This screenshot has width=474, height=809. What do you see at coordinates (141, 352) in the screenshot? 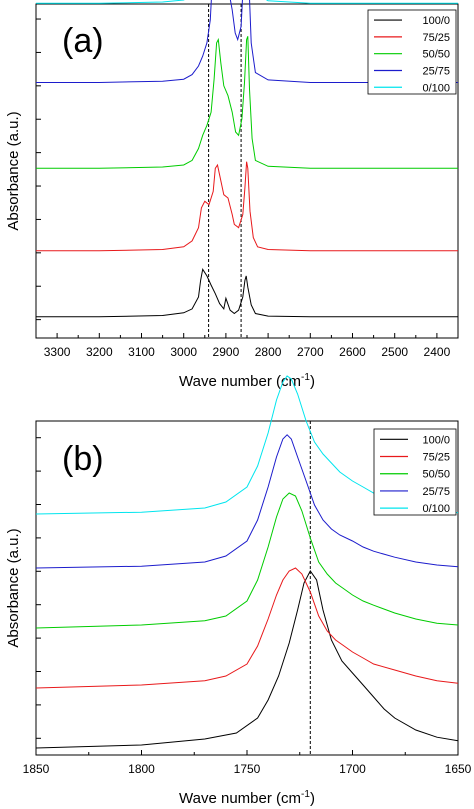
I see `x-tick-label: 3100` at bounding box center [141, 352].